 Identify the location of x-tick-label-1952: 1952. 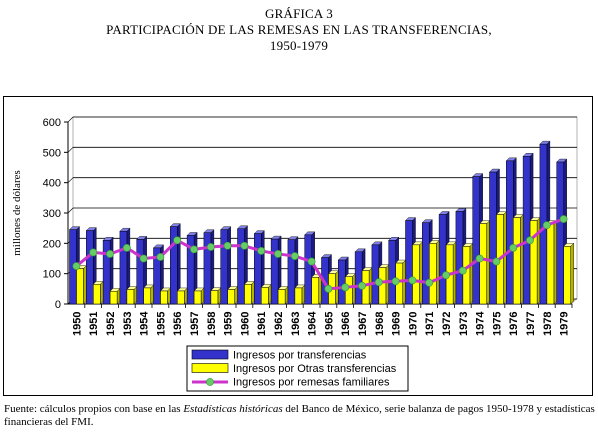
(111, 324).